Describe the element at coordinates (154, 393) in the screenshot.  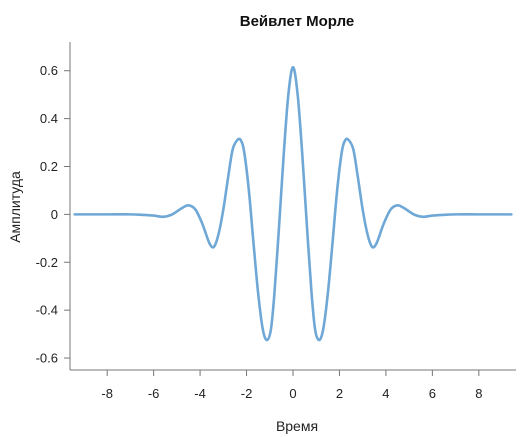
I see `x-tick-label: -6` at that location.